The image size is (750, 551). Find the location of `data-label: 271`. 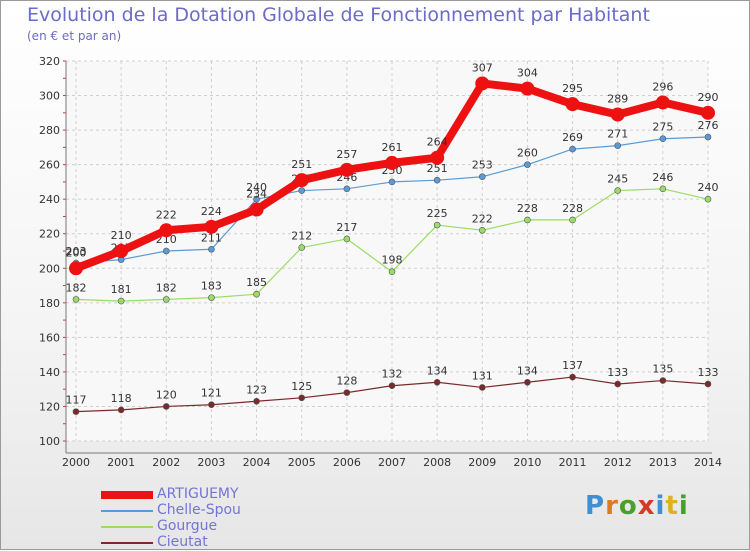

data-label: 271 is located at coordinates (617, 134).